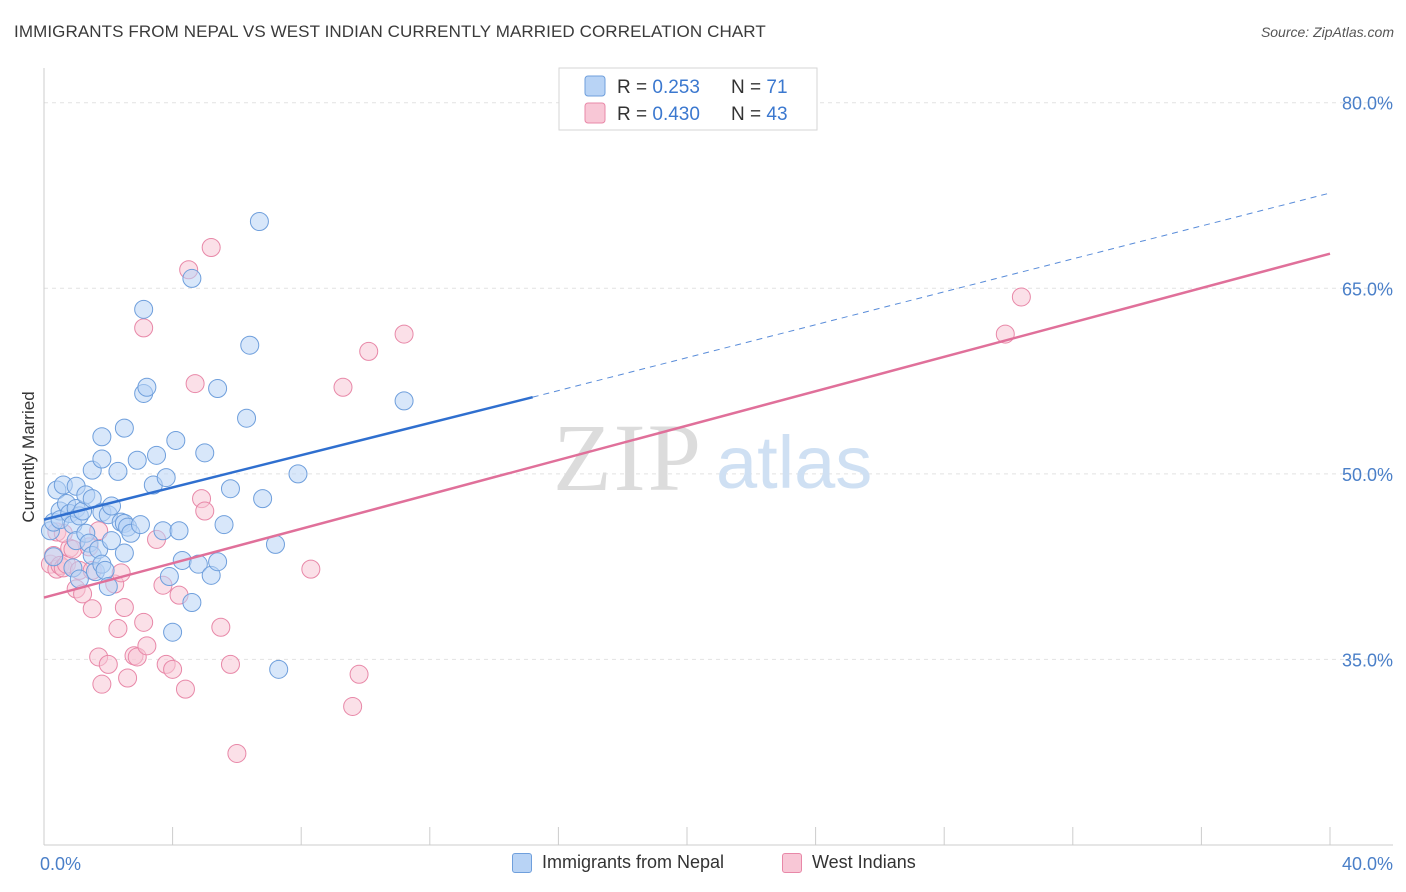 This screenshot has height=892, width=1406. Describe the element at coordinates (595, 113) in the screenshot. I see `legend-swatch-pink` at that location.